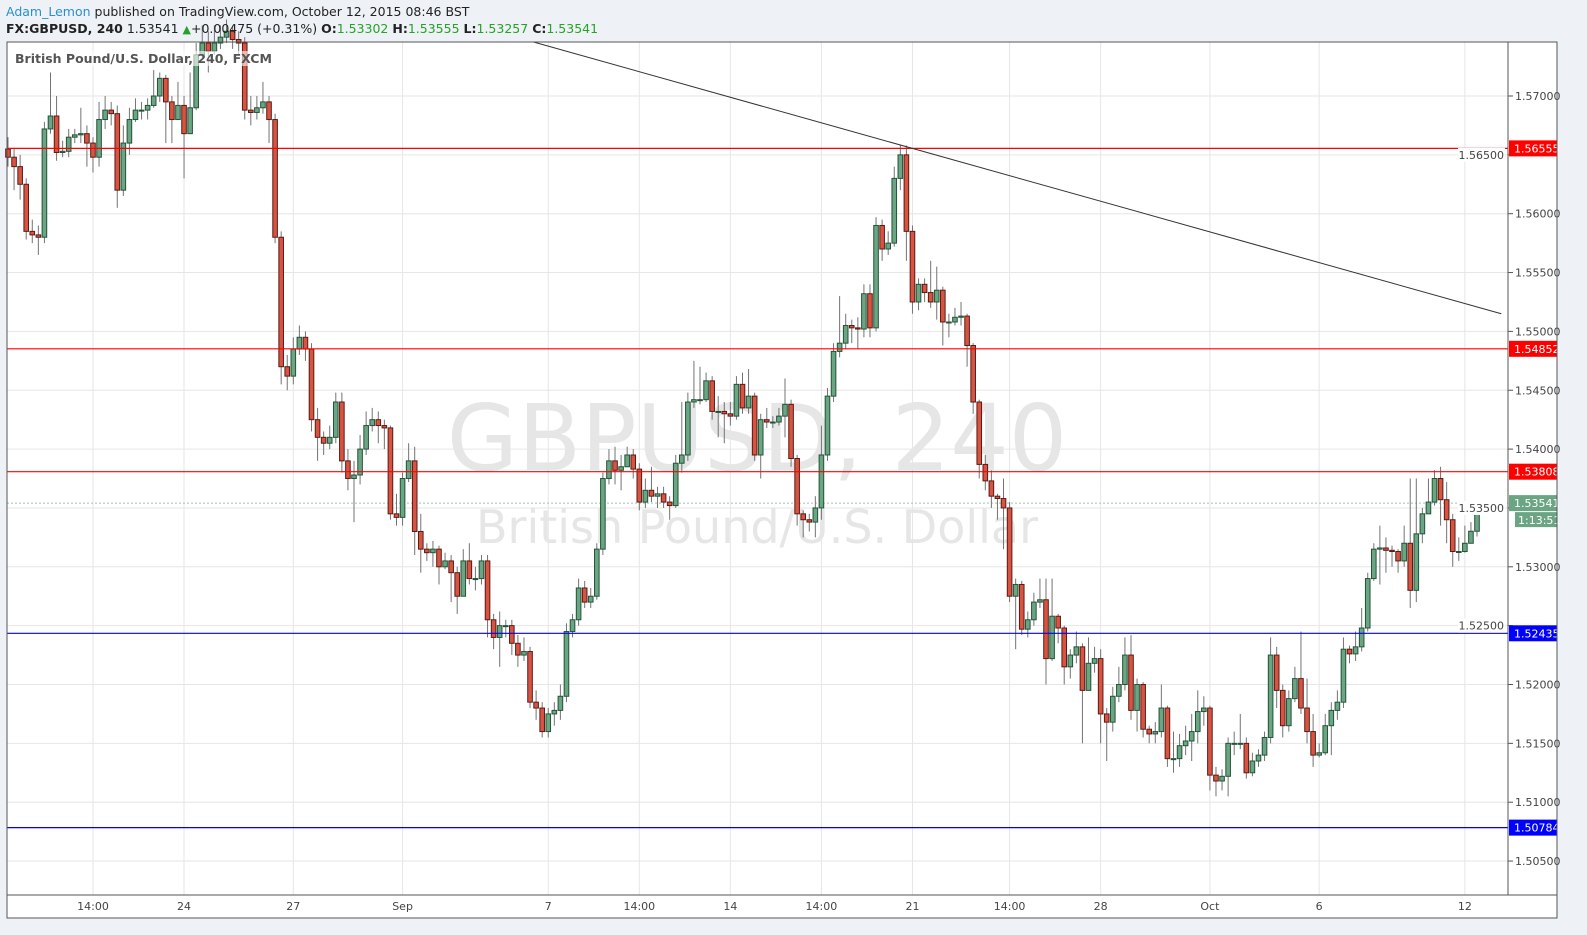 This screenshot has height=935, width=1587. I want to click on high-value: 1.53555, so click(433, 28).